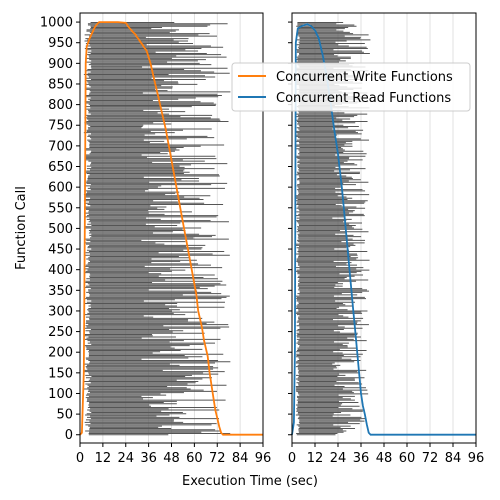  Describe the element at coordinates (60, 146) in the screenshot. I see `y-tick-label: 700` at that location.